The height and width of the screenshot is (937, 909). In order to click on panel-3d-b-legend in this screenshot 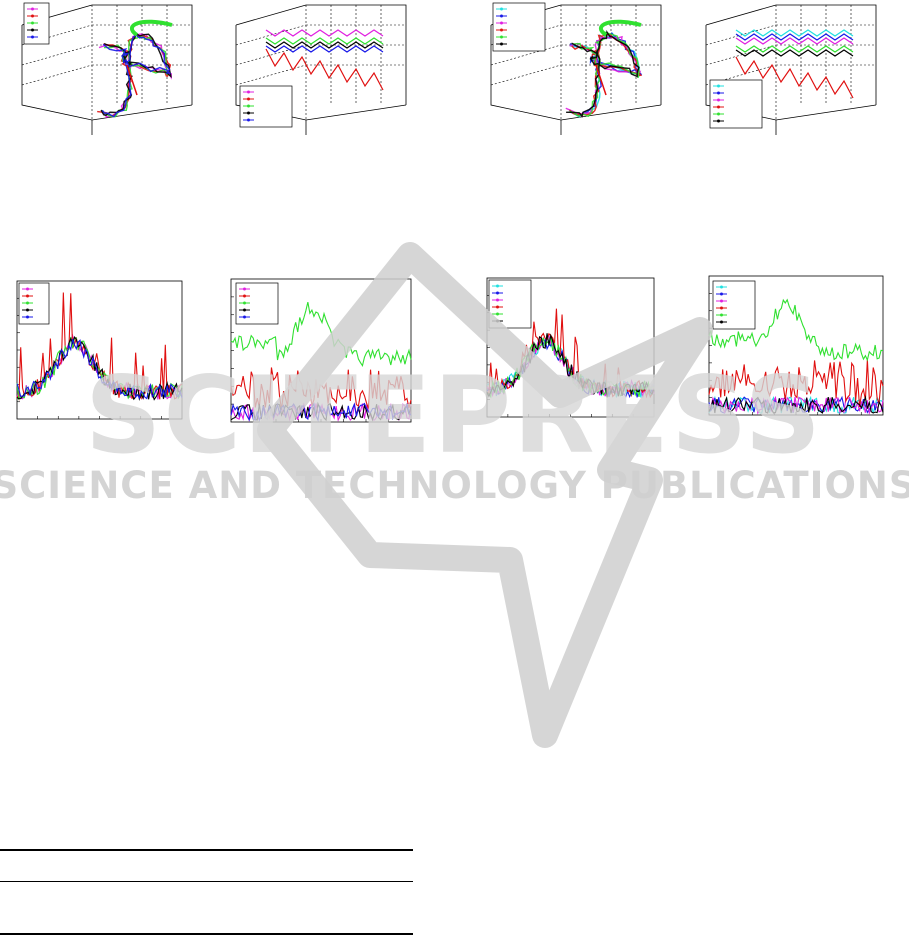, I will do `click(266, 106)`.